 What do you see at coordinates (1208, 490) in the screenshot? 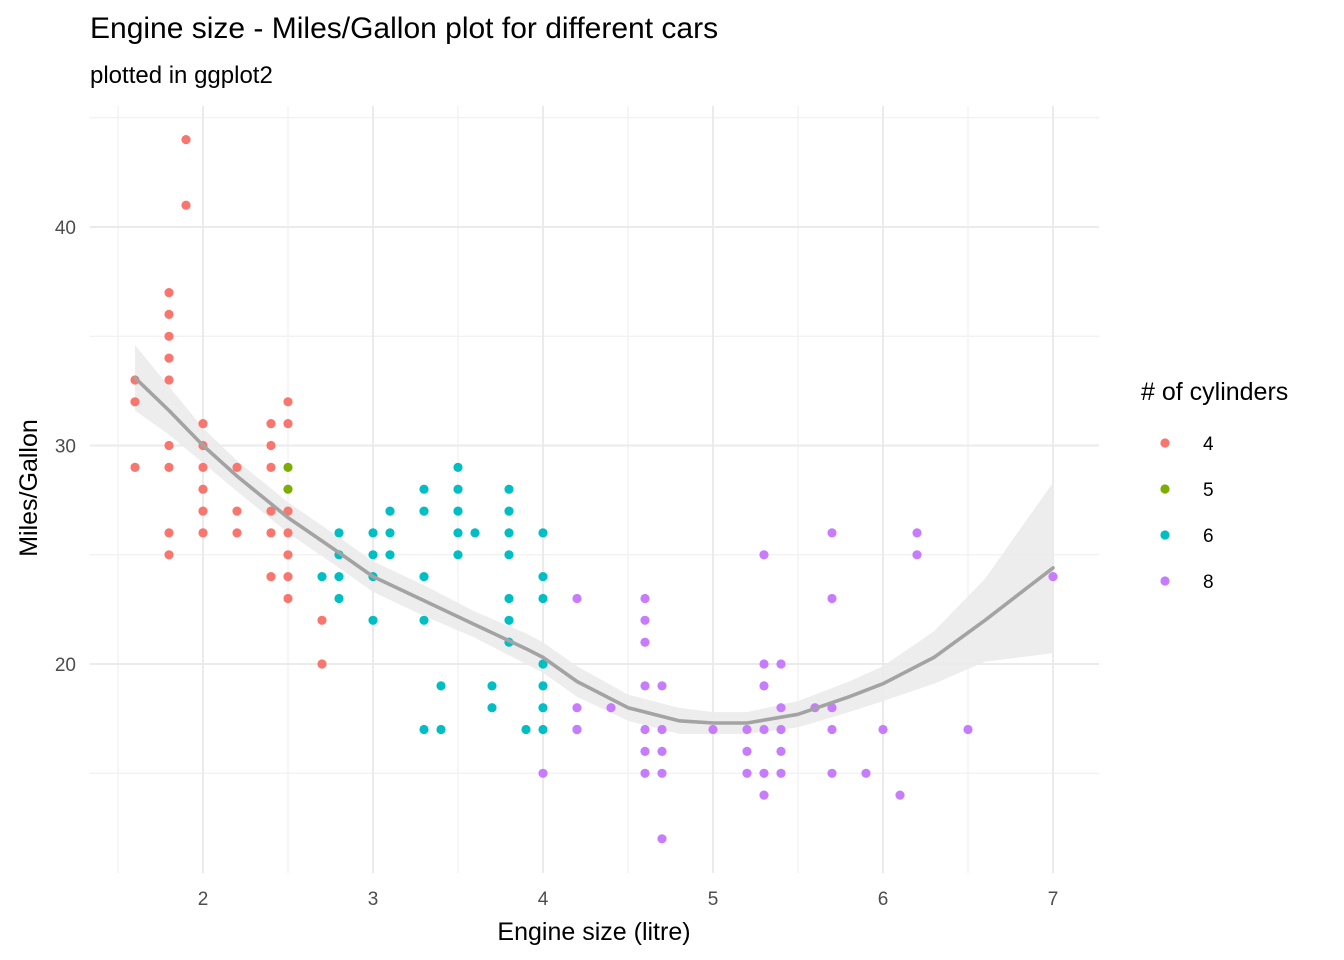
I see `legend-label-cyl-5: 5` at bounding box center [1208, 490].